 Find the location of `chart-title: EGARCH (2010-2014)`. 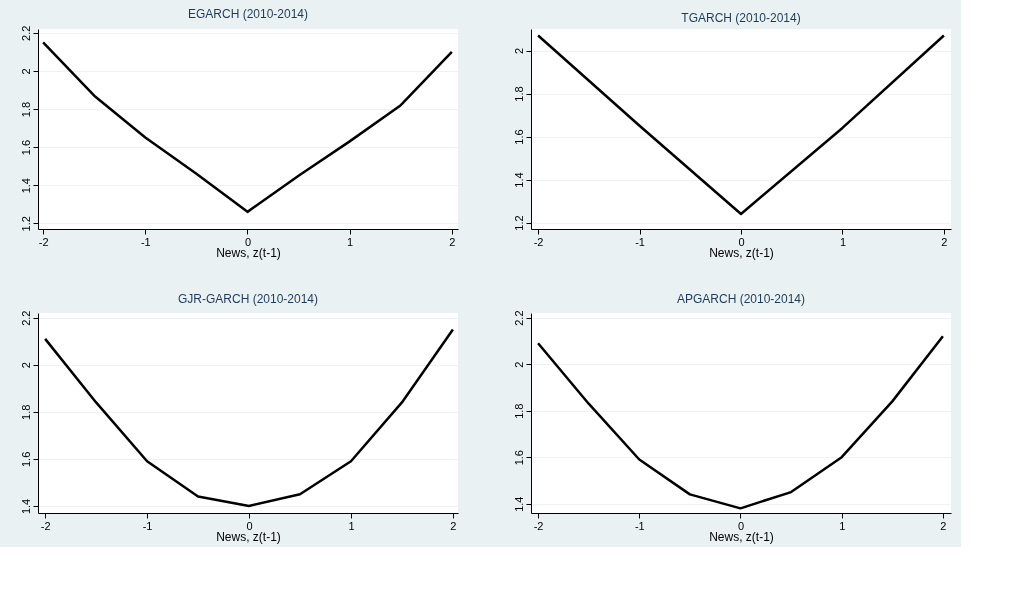

chart-title: EGARCH (2010-2014) is located at coordinates (248, 14).